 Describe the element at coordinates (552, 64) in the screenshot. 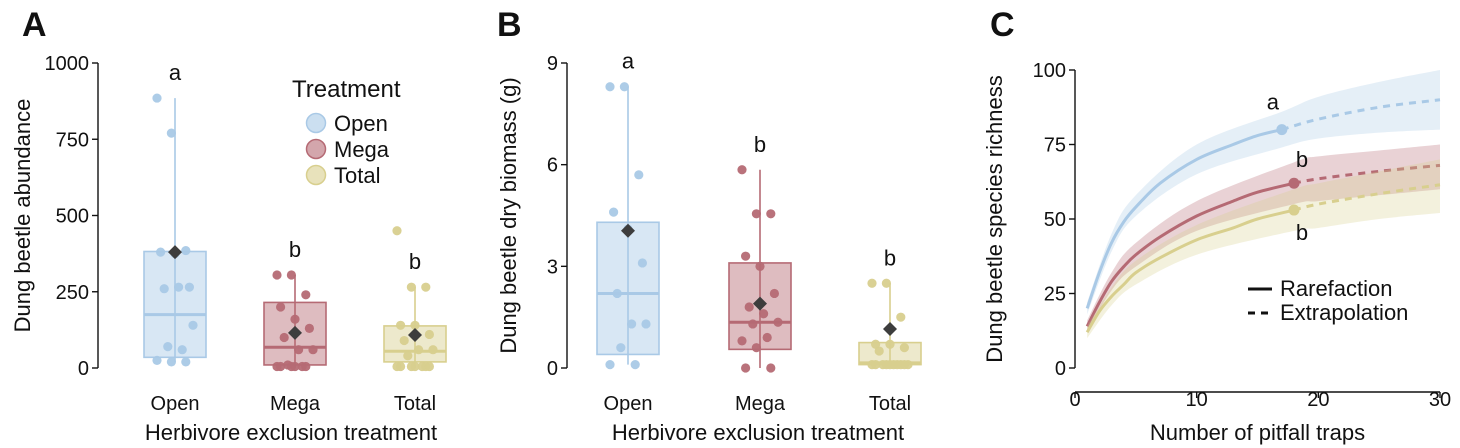

I see `y-tick-label: 9` at that location.